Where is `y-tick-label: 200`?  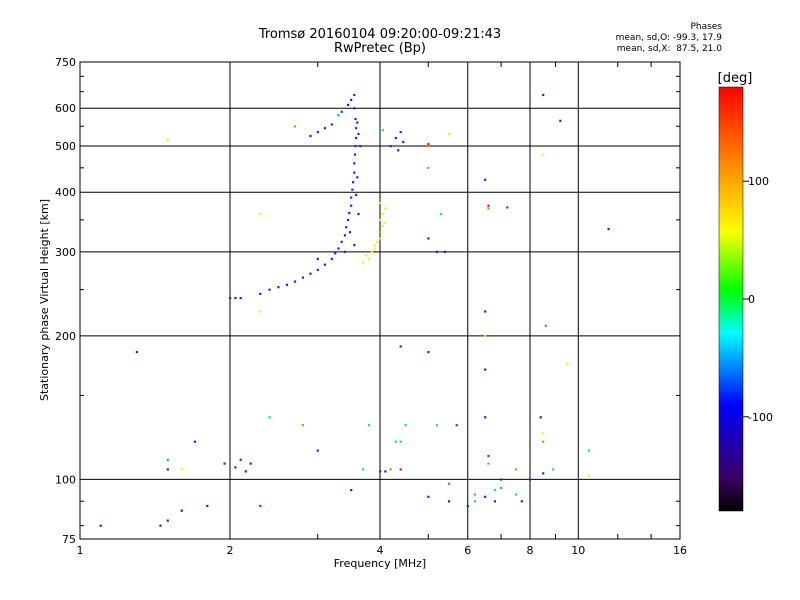 y-tick-label: 200 is located at coordinates (65, 336).